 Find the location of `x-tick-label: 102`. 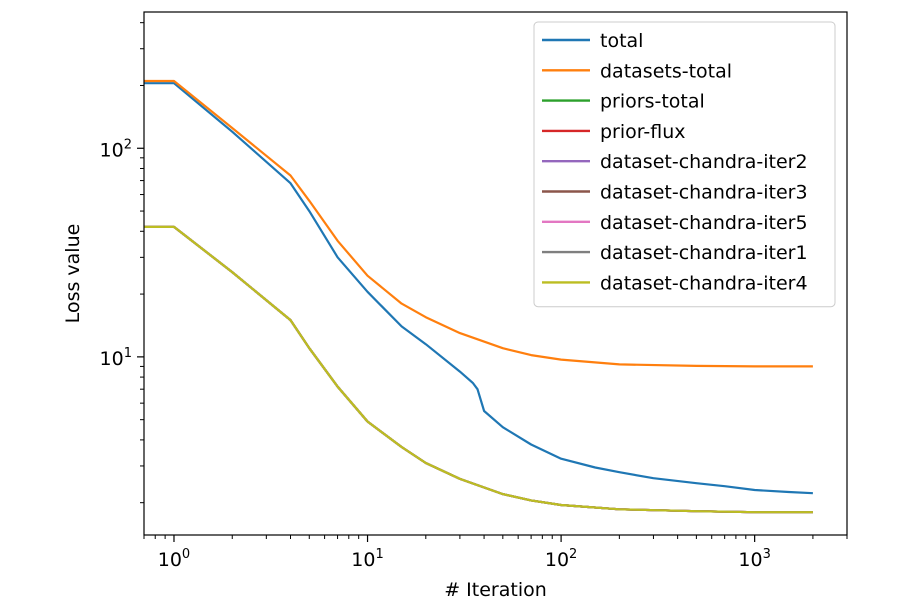

x-tick-label: 102 is located at coordinates (561, 559).